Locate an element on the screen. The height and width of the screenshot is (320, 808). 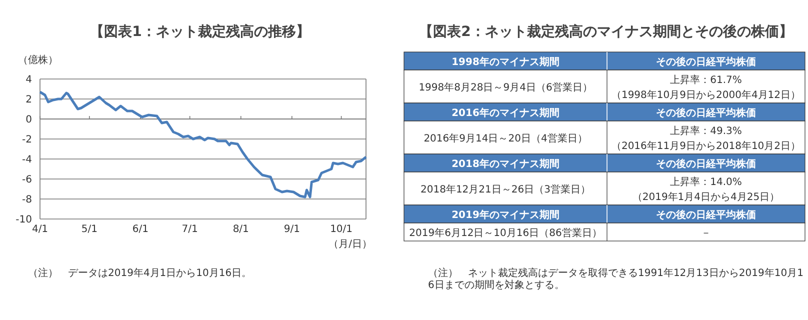
y-tick-label: 4 is located at coordinates (29, 80).